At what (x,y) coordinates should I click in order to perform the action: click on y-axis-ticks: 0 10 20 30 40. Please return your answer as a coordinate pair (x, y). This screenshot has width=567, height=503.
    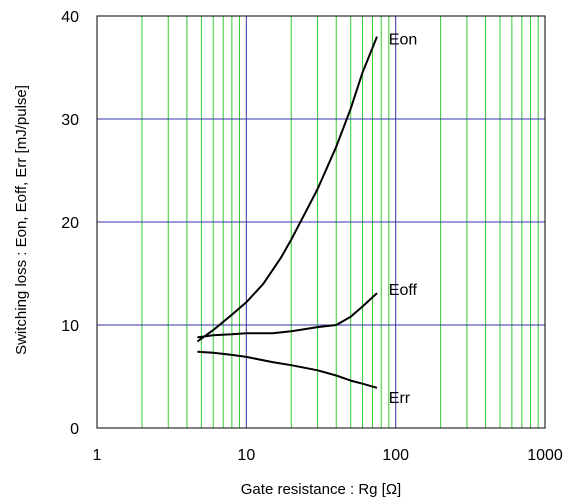
    Looking at the image, I should click on (70, 223).